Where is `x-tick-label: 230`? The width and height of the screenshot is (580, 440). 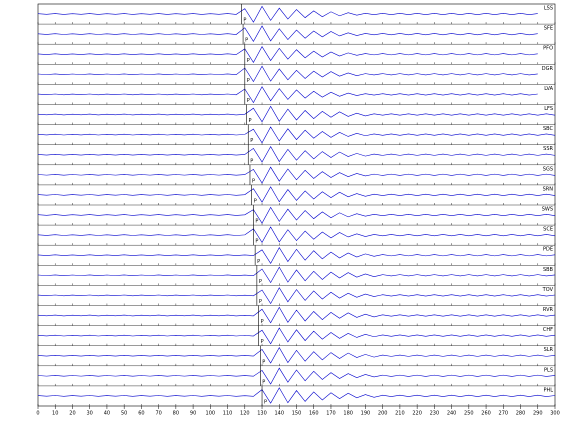
x-tick-label: 230 is located at coordinates (435, 414).